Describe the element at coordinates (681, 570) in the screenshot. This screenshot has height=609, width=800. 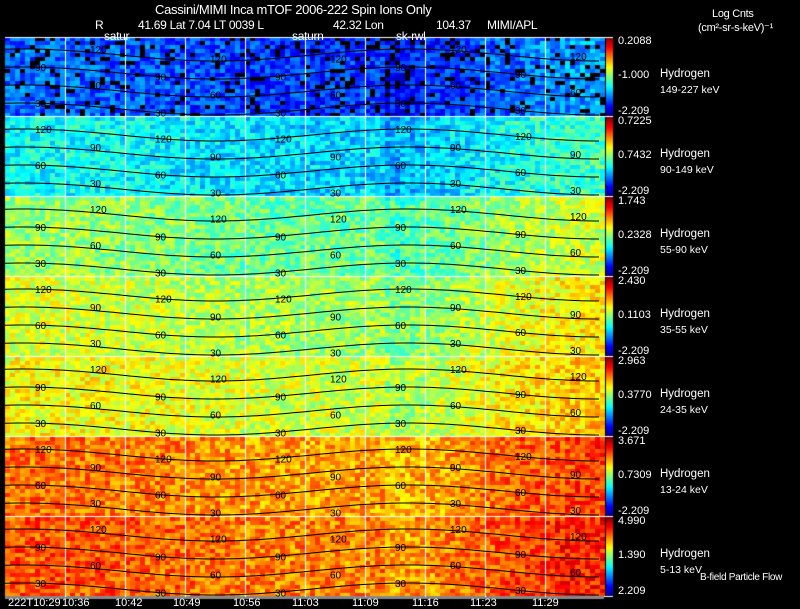
I see `panel-energy: 5-13 keV` at that location.